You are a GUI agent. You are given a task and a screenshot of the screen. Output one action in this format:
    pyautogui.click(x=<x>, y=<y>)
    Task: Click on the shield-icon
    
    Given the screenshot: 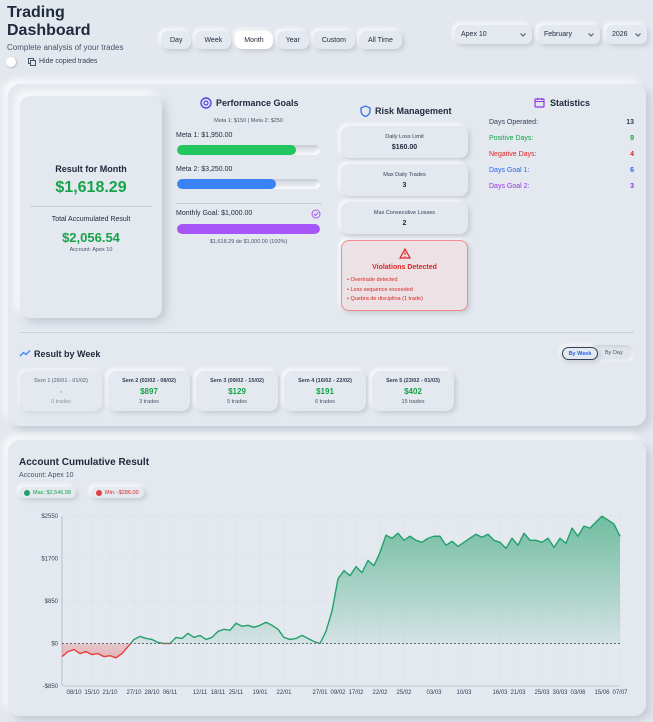 What is the action you would take?
    pyautogui.click(x=365, y=111)
    